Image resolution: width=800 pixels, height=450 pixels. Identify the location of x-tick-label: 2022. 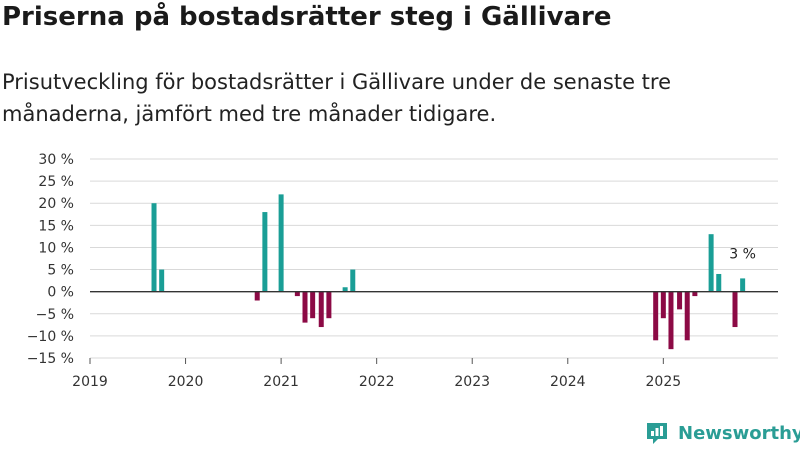
(377, 382).